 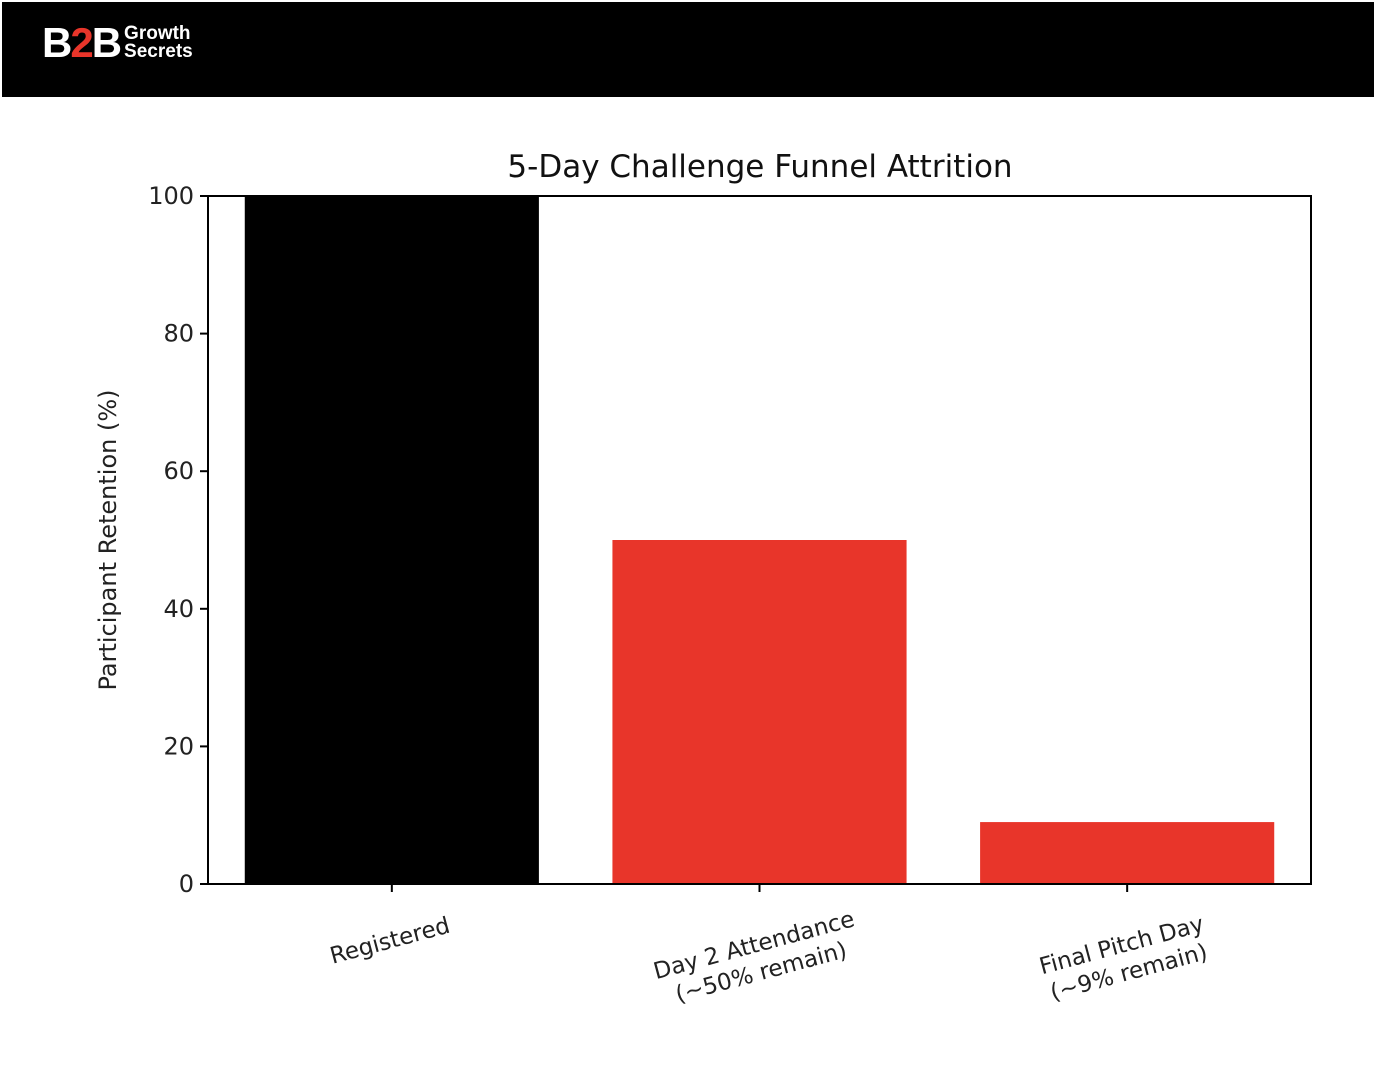 I want to click on logo-mark: B2B, so click(x=82, y=42).